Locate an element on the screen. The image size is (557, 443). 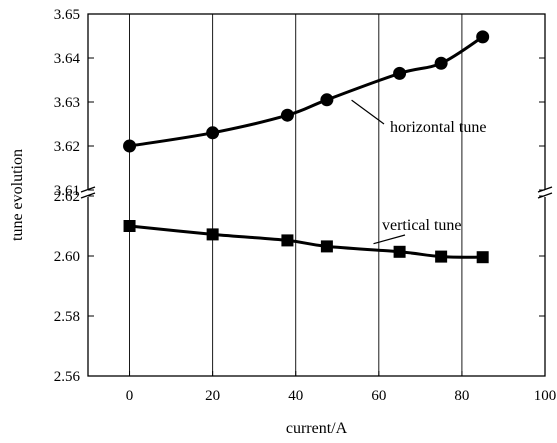
horizontal-tune-leader is located at coordinates (368, 112).